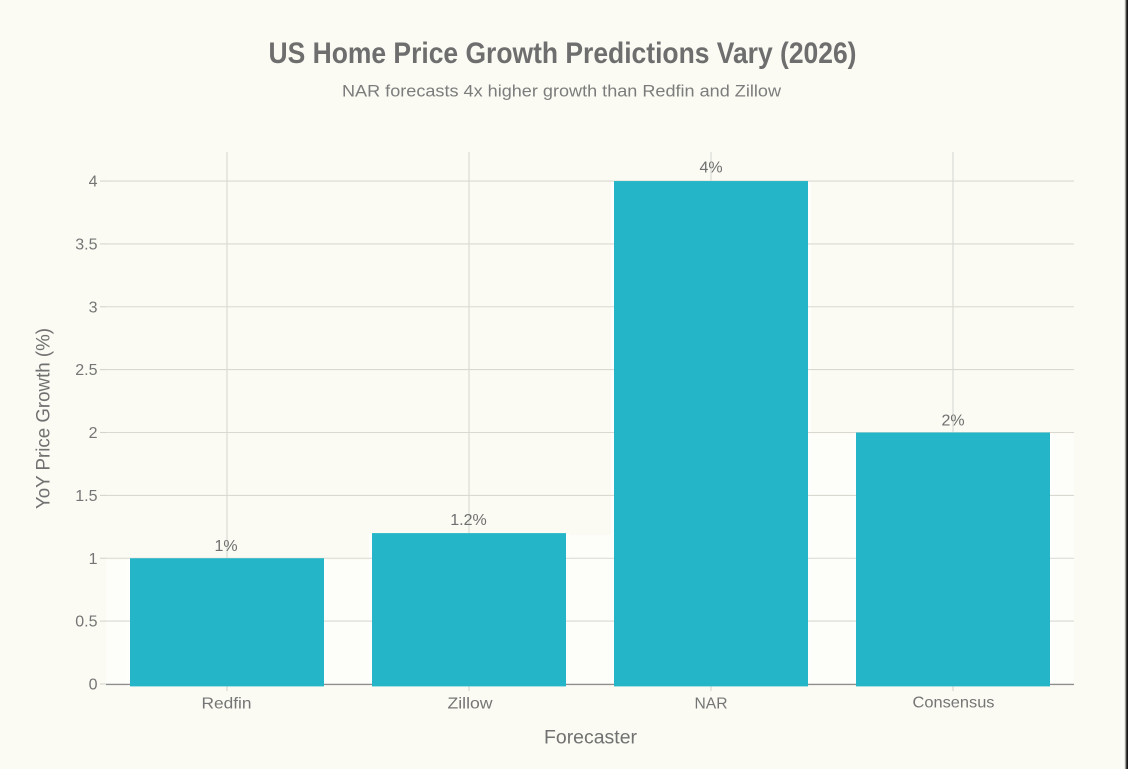 The image size is (1128, 769). Describe the element at coordinates (711, 704) in the screenshot. I see `svg-text: NAR` at that location.